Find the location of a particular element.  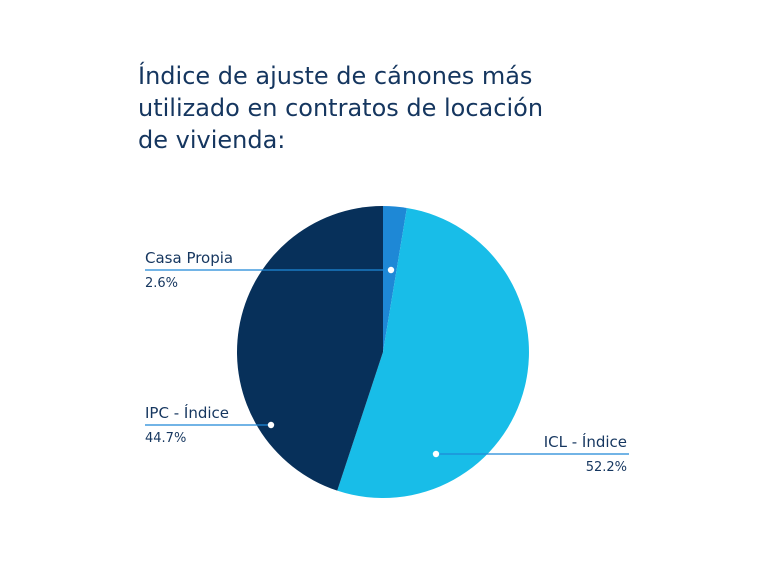

slice-value-ipc: 44.7% is located at coordinates (165, 438).